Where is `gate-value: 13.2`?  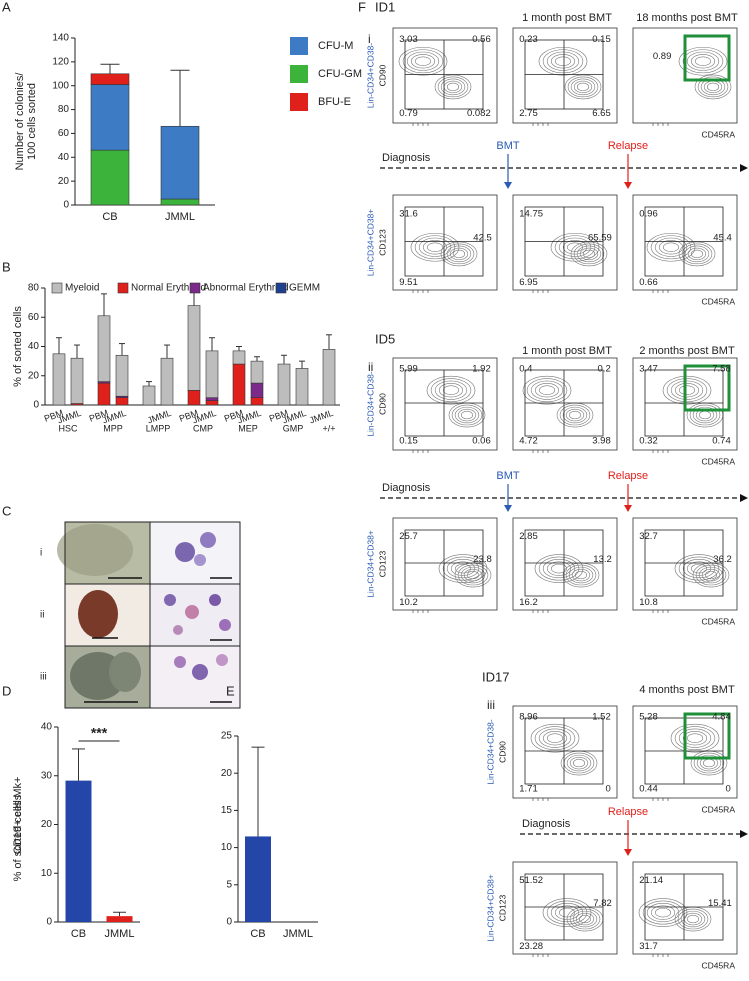 gate-value: 13.2 is located at coordinates (602, 559).